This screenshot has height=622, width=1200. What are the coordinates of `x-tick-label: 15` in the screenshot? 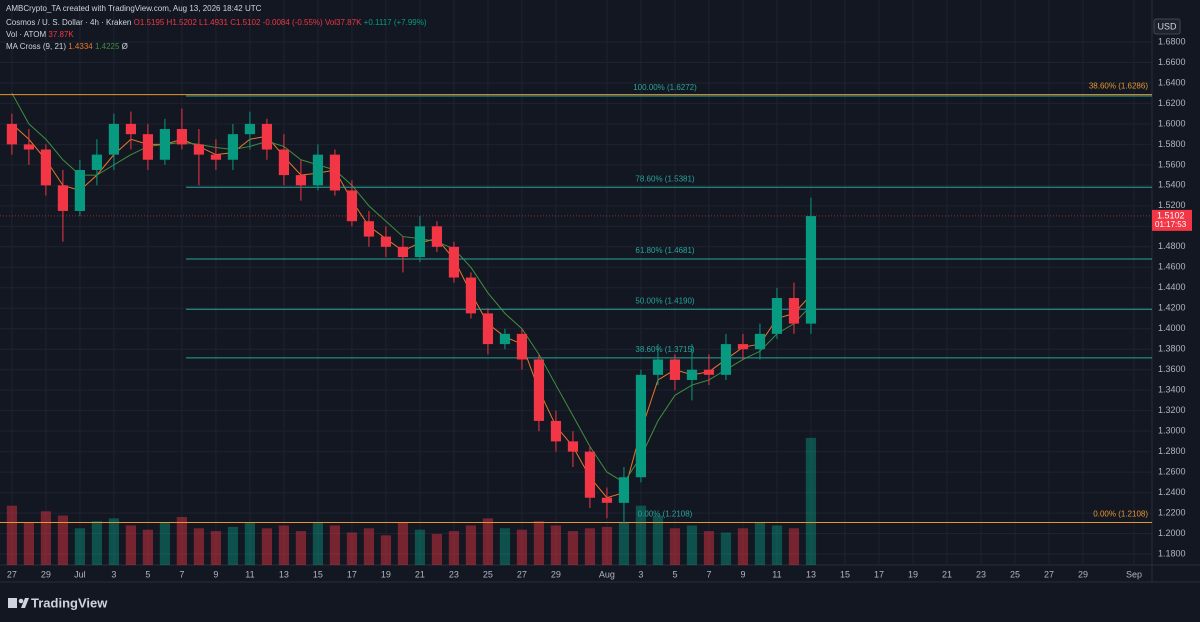 It's located at (318, 574).